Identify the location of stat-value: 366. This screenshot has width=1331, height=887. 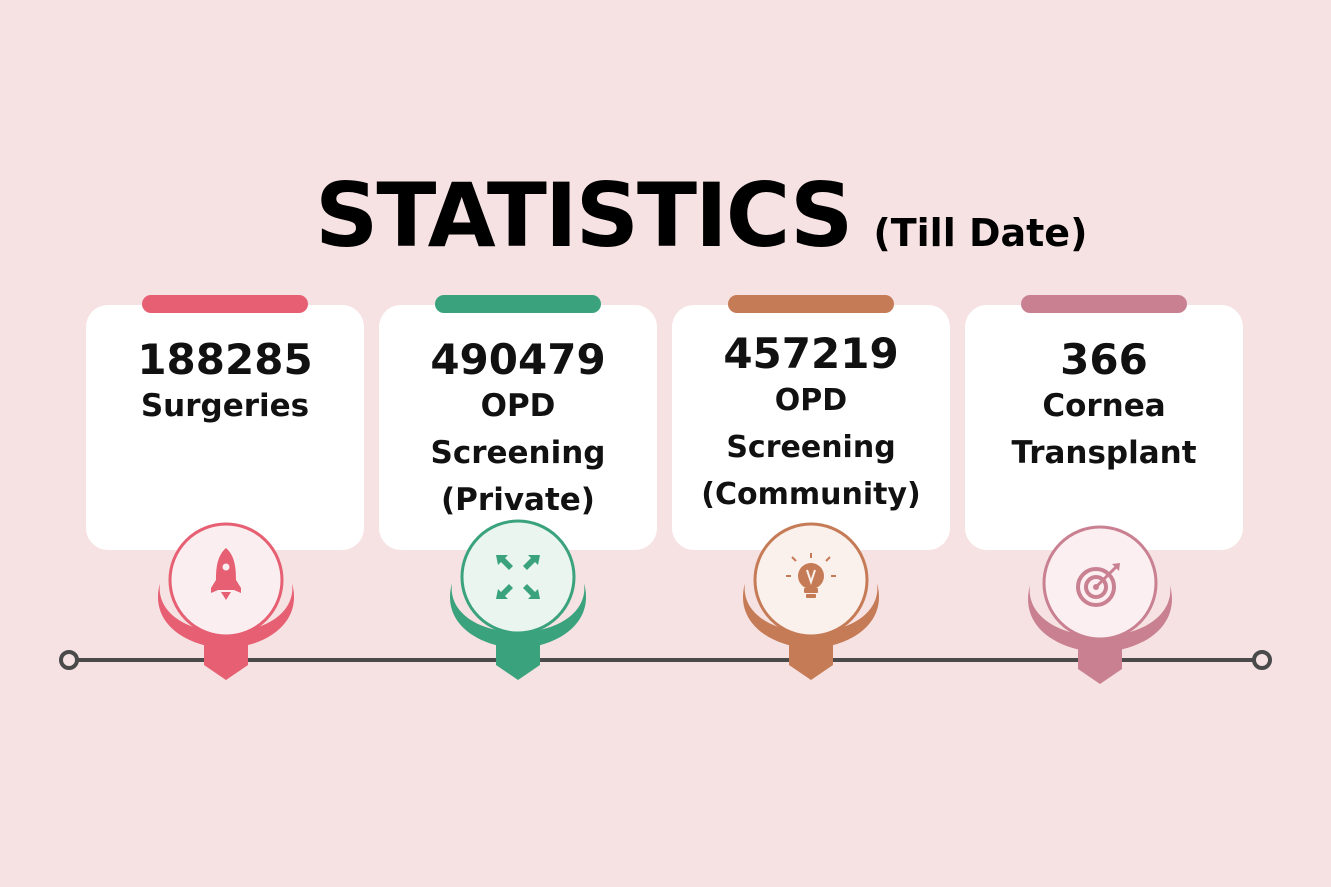
(1104, 359).